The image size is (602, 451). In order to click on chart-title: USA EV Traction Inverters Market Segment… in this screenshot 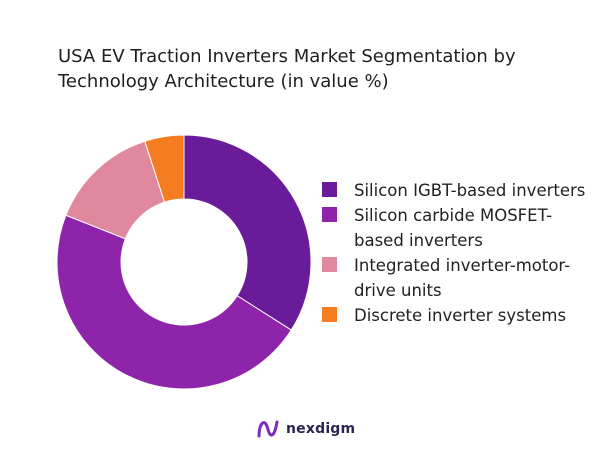, I will do `click(287, 69)`.